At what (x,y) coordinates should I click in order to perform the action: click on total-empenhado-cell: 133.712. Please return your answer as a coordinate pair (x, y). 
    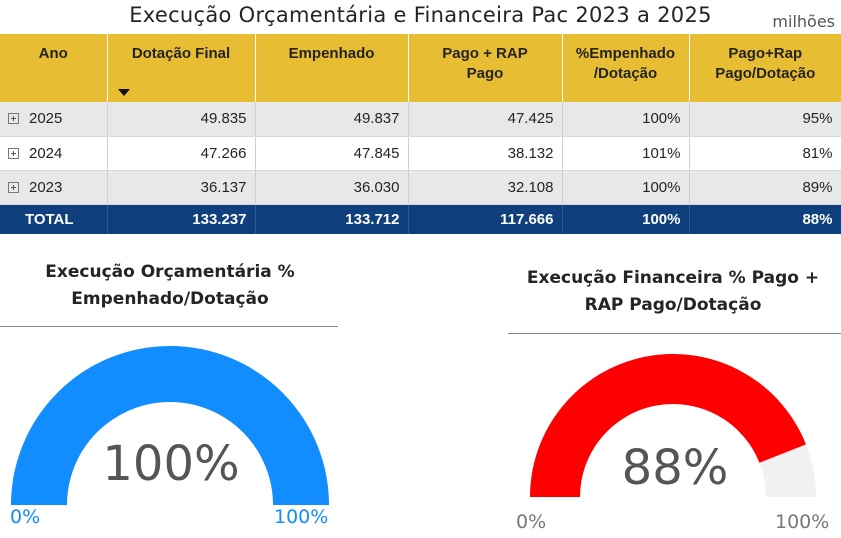
    Looking at the image, I should click on (332, 219).